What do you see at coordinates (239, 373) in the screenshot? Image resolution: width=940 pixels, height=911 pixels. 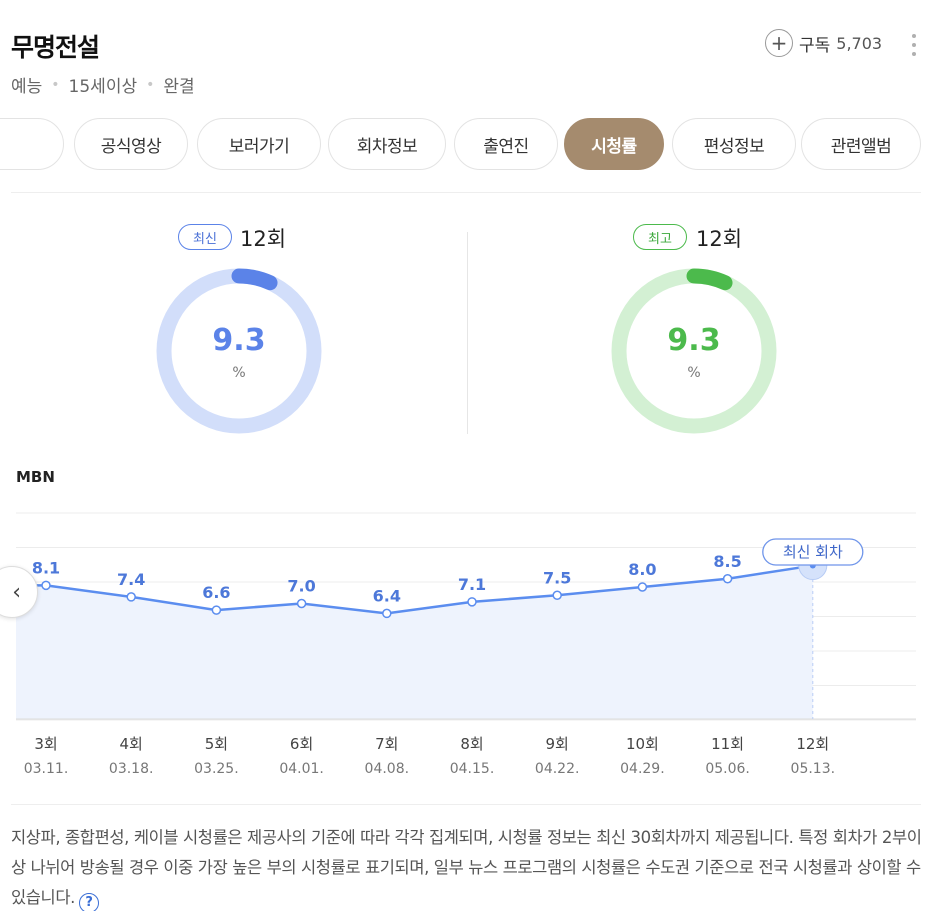 I see `latest-rating-unit: %` at bounding box center [239, 373].